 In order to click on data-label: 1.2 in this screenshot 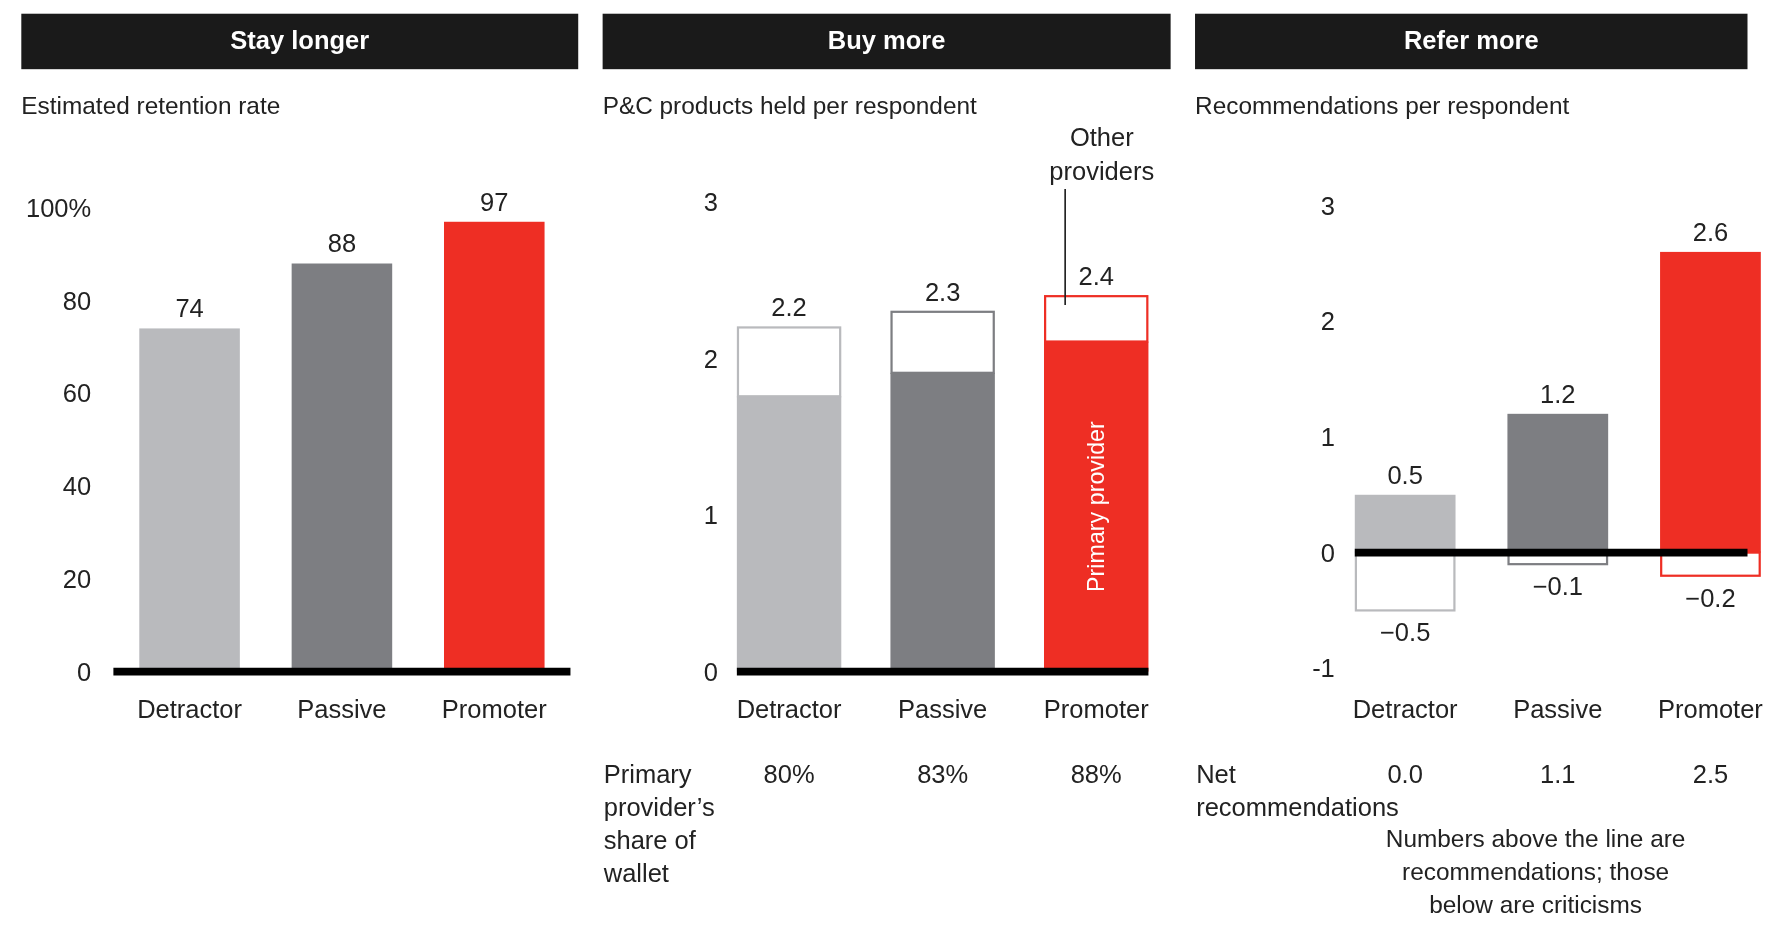, I will do `click(1558, 393)`.